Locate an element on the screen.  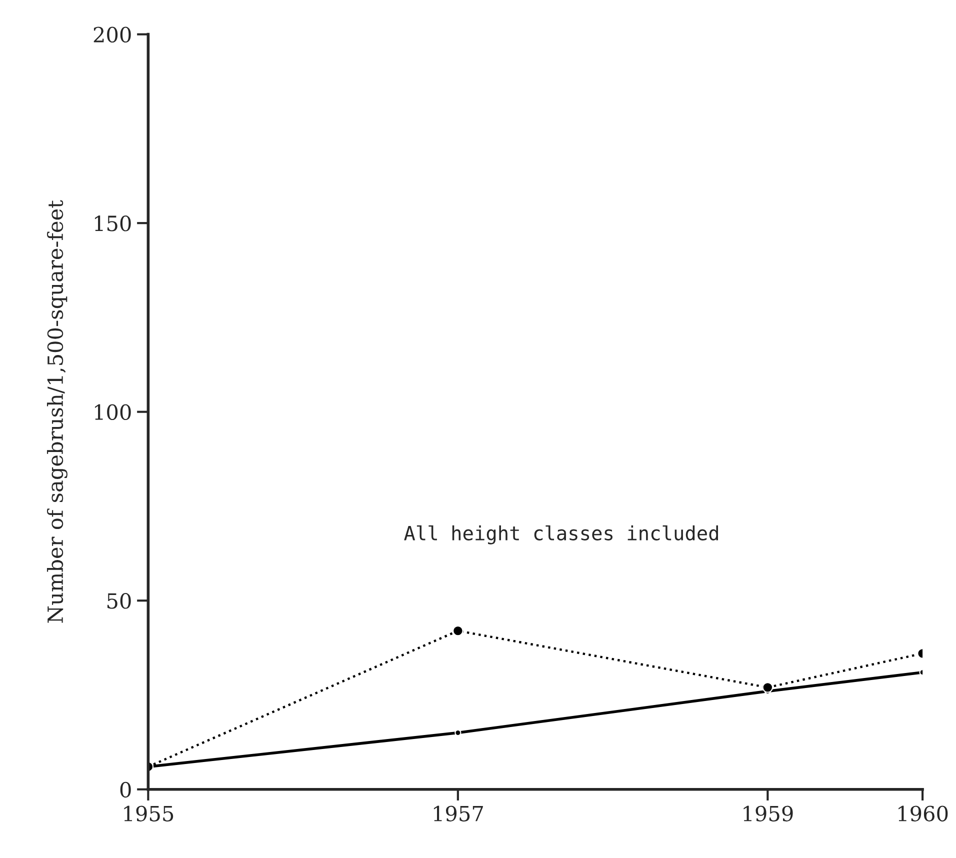
y-tick-label: 200 is located at coordinates (112, 34).